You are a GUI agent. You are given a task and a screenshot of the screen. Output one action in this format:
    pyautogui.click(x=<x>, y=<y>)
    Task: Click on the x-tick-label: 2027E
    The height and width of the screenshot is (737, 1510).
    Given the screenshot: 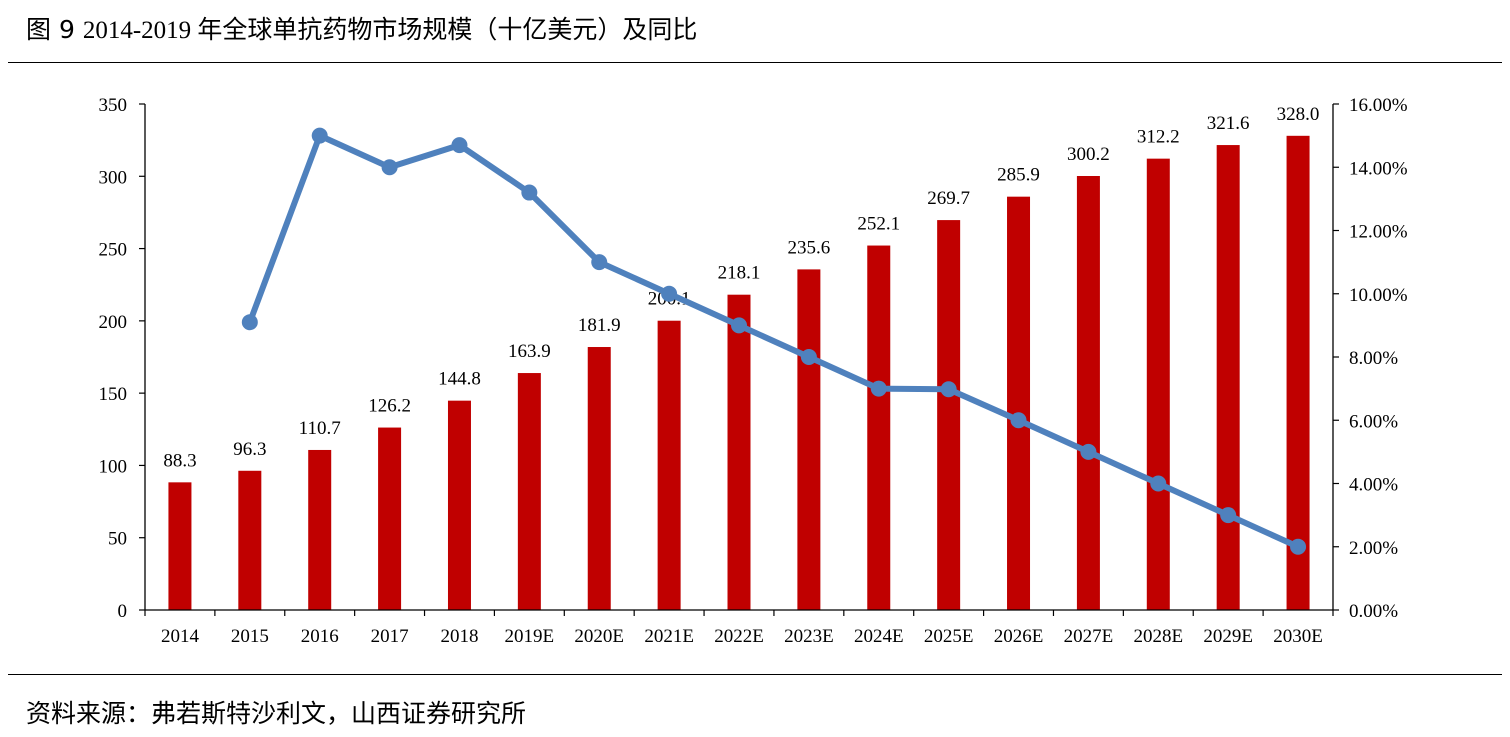 What is the action you would take?
    pyautogui.click(x=1089, y=636)
    